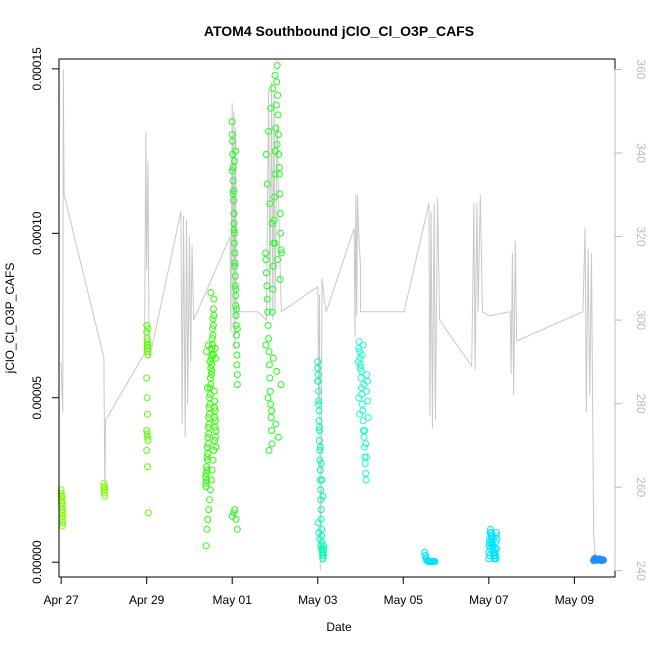 Image resolution: width=650 pixels, height=650 pixels. I want to click on y-tick-label: 0.00010, so click(37, 233).